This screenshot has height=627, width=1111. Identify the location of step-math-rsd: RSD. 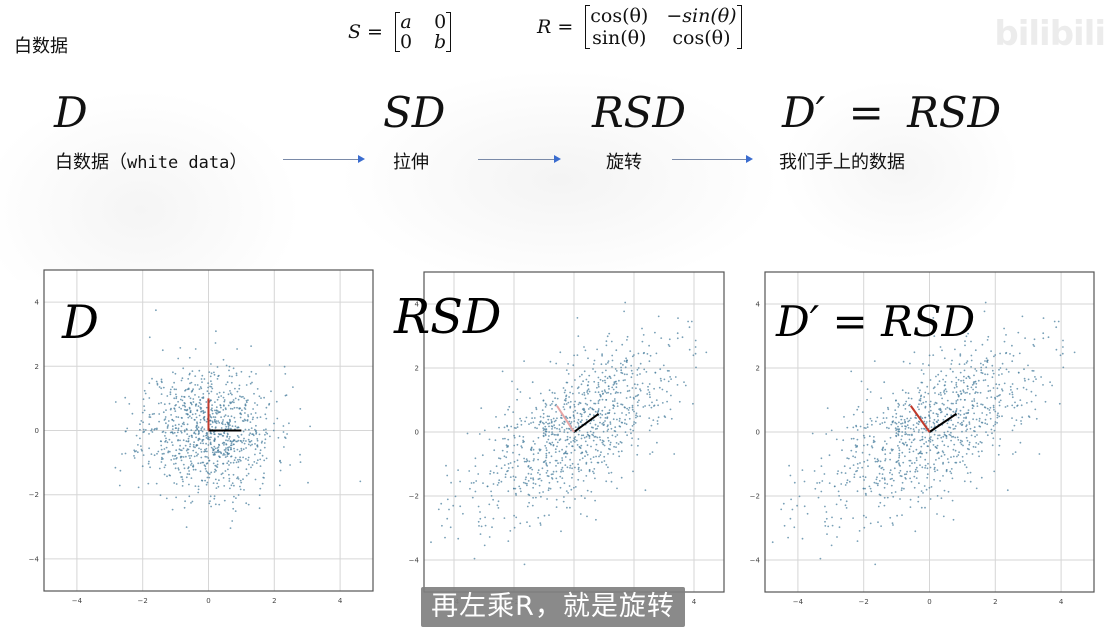
(639, 112).